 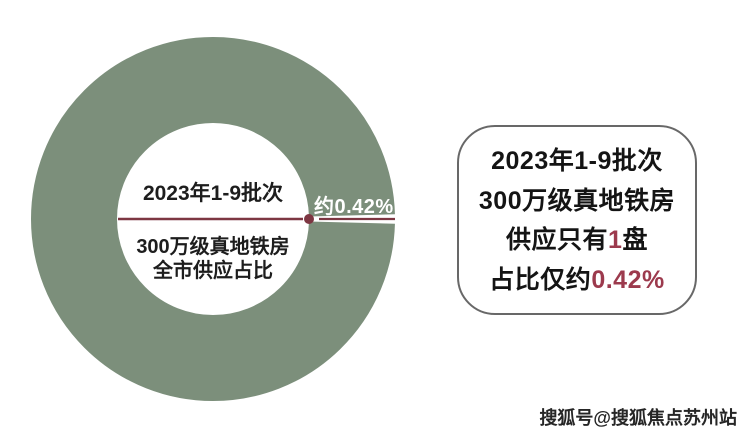 I want to click on leader-dot, so click(x=309, y=219).